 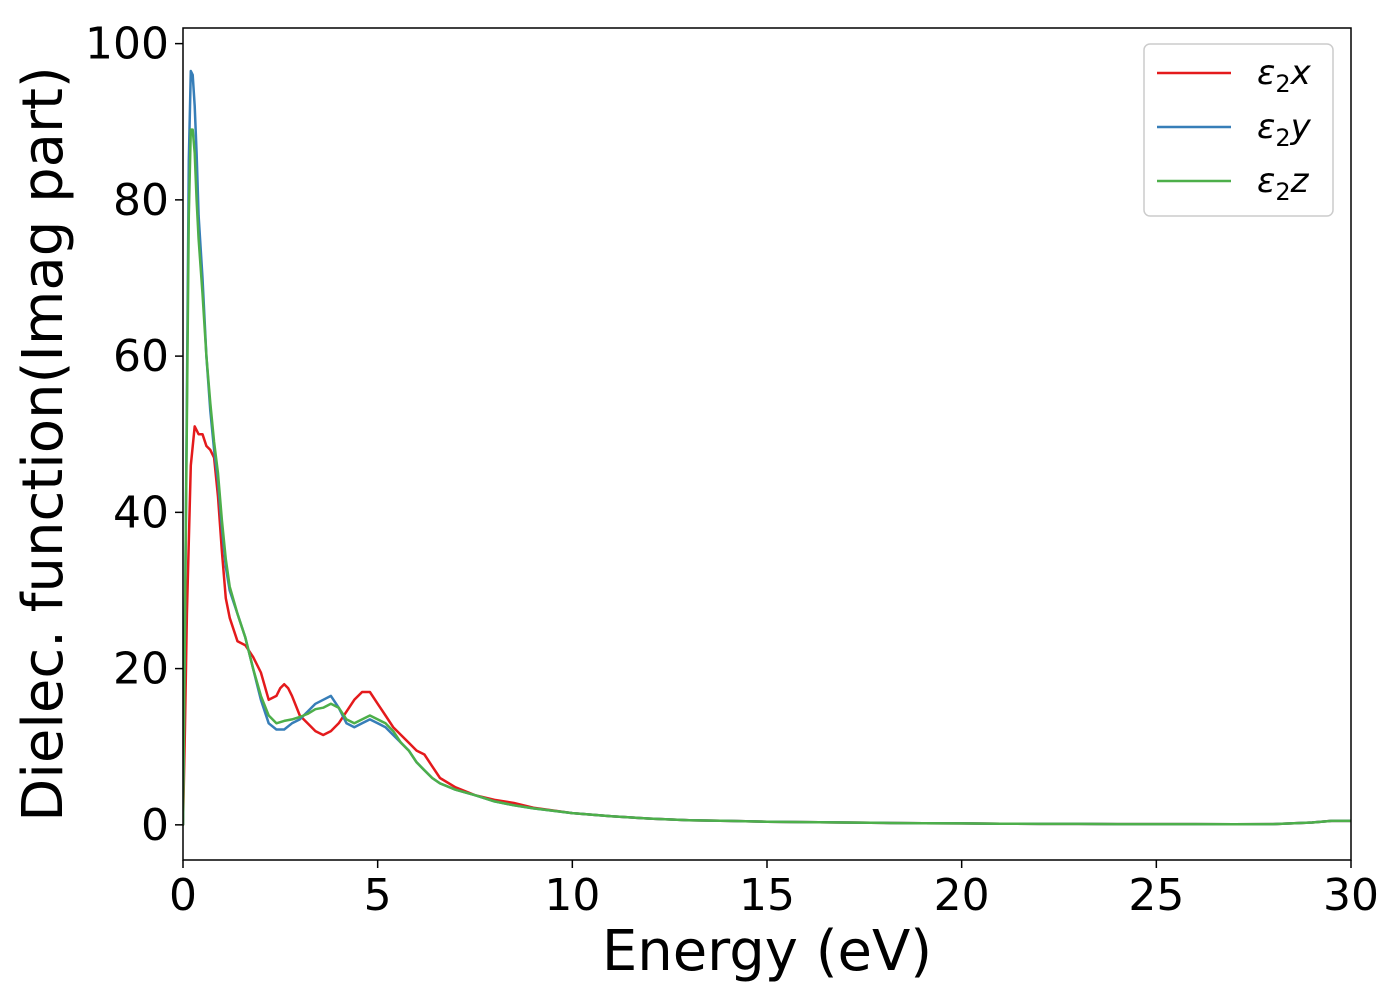 What do you see at coordinates (141, 669) in the screenshot?
I see `y-tick-label: 20` at bounding box center [141, 669].